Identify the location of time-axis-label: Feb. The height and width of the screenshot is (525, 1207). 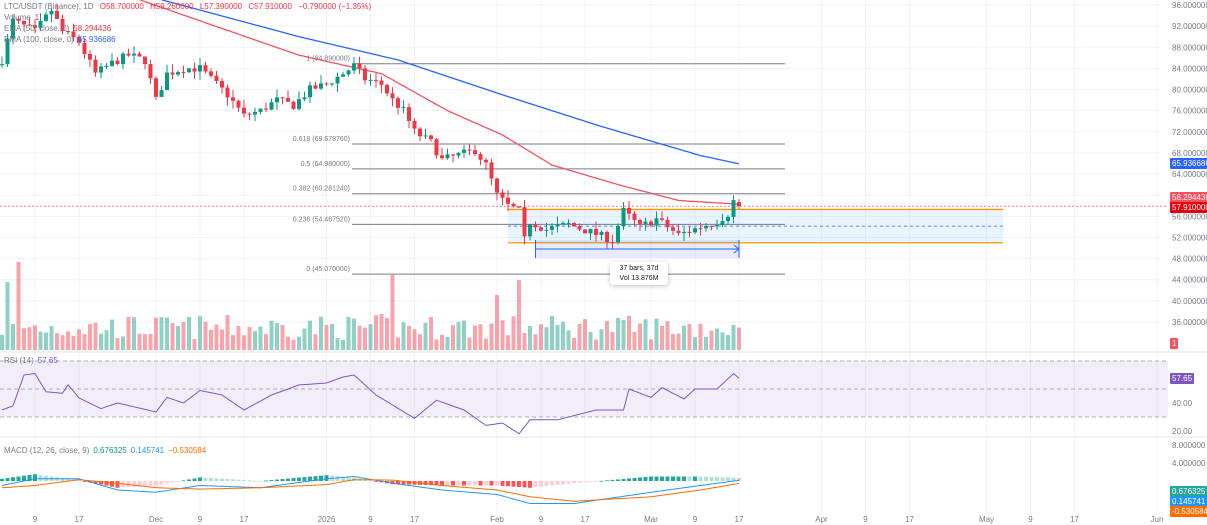
(497, 519).